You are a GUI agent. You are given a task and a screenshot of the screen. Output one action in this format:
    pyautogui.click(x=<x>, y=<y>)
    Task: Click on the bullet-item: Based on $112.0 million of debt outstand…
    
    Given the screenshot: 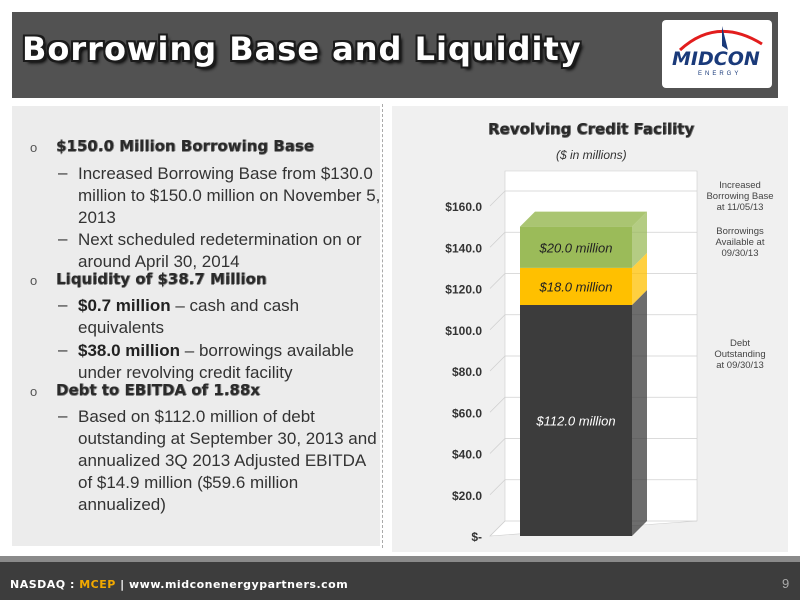 What is the action you would take?
    pyautogui.click(x=227, y=460)
    